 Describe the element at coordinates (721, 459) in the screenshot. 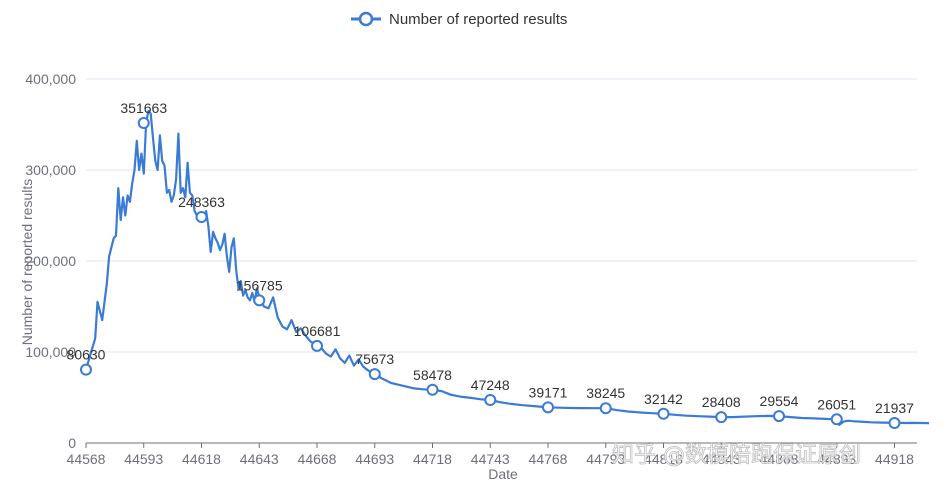

I see `x-tick-label: 44843` at that location.